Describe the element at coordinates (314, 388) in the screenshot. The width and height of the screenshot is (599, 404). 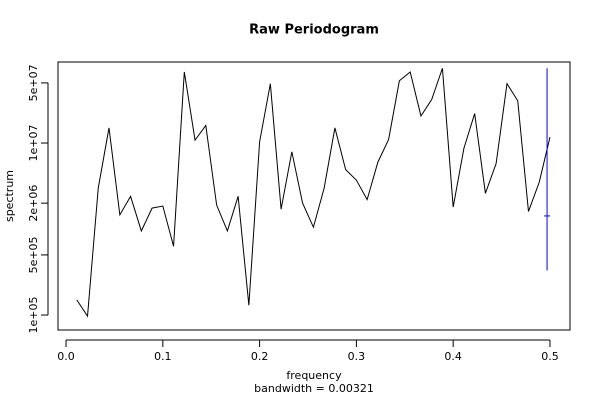
I see `subtitle: bandwidth = 0.00321` at that location.